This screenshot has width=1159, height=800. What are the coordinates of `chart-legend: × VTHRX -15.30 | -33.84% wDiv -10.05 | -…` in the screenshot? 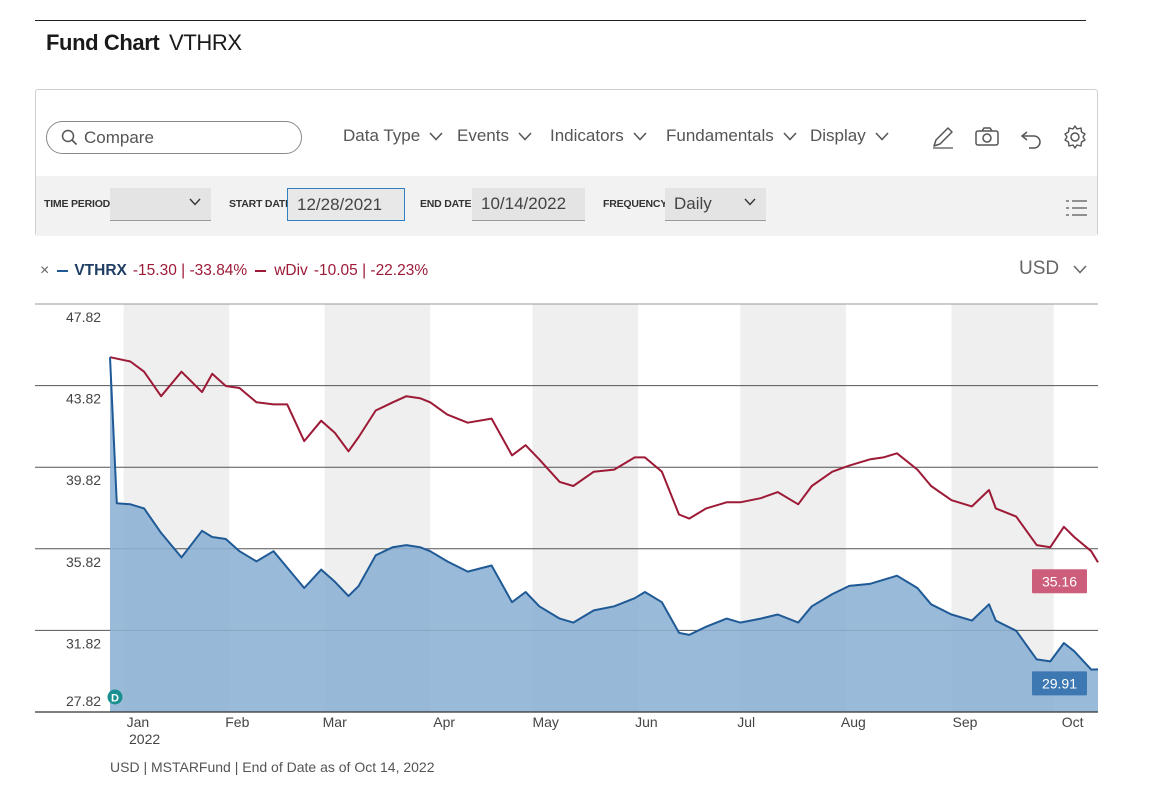 It's located at (234, 271).